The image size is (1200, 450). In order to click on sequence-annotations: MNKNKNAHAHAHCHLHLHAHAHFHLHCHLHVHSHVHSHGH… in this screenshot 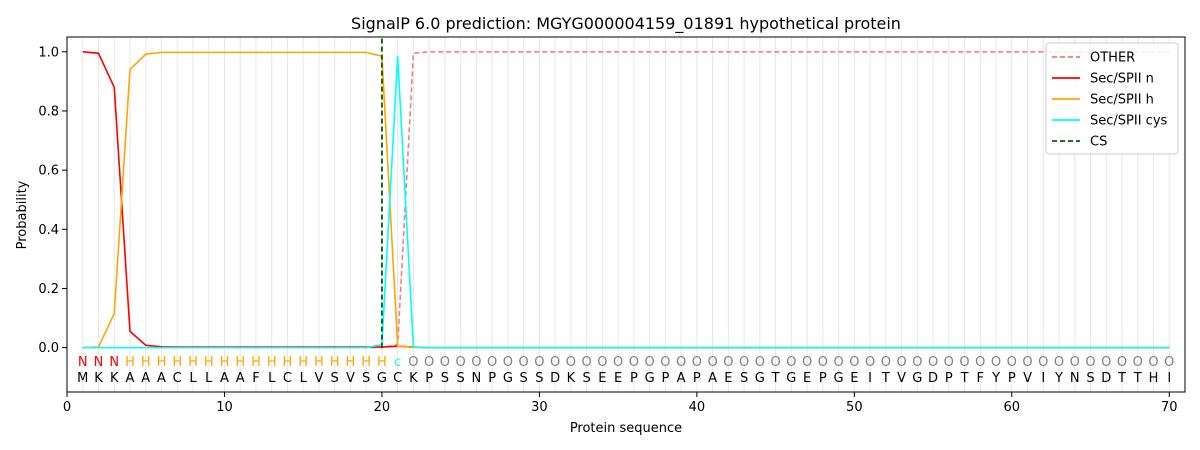, I will do `click(625, 370)`.